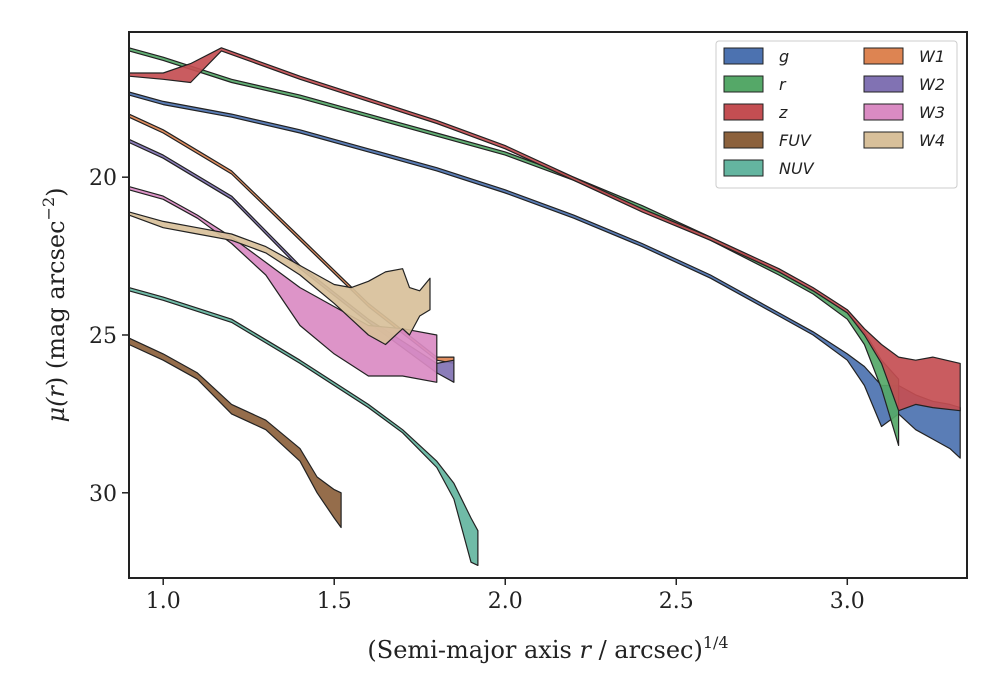  What do you see at coordinates (932, 56) in the screenshot?
I see `legend-label-w1: W1` at bounding box center [932, 56].